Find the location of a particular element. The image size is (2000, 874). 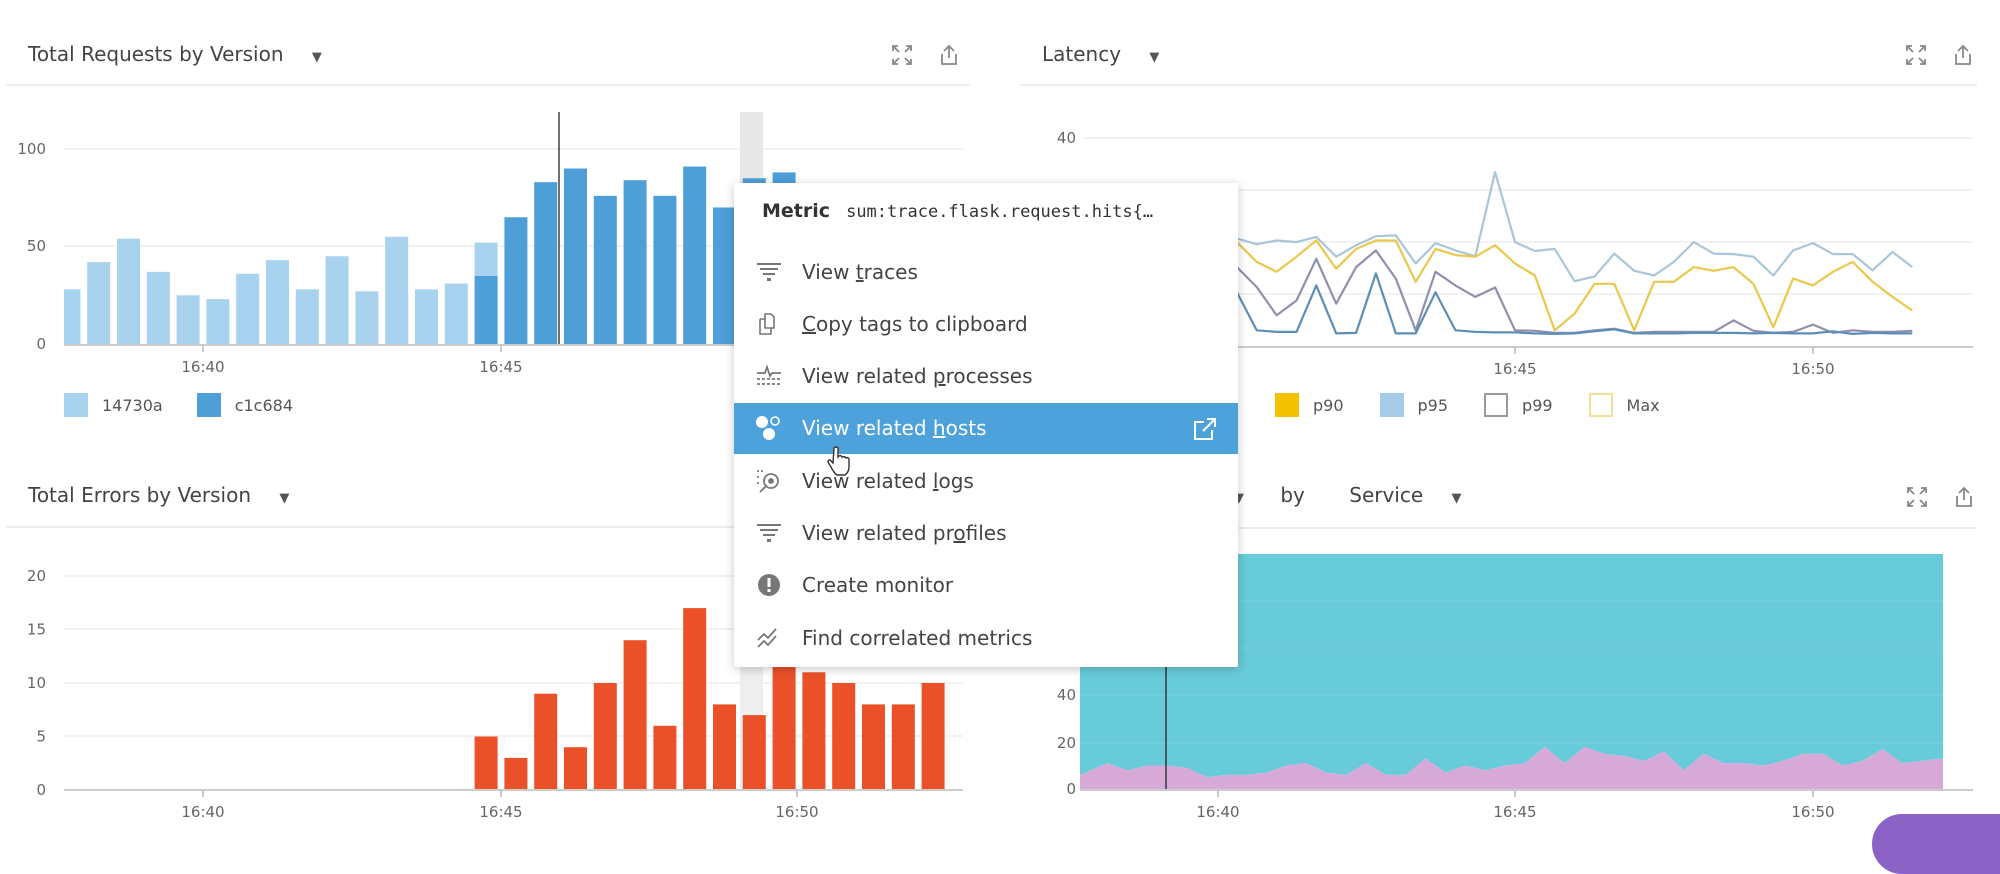

panel-title-text: Total Requests by Version is located at coordinates (156, 54).